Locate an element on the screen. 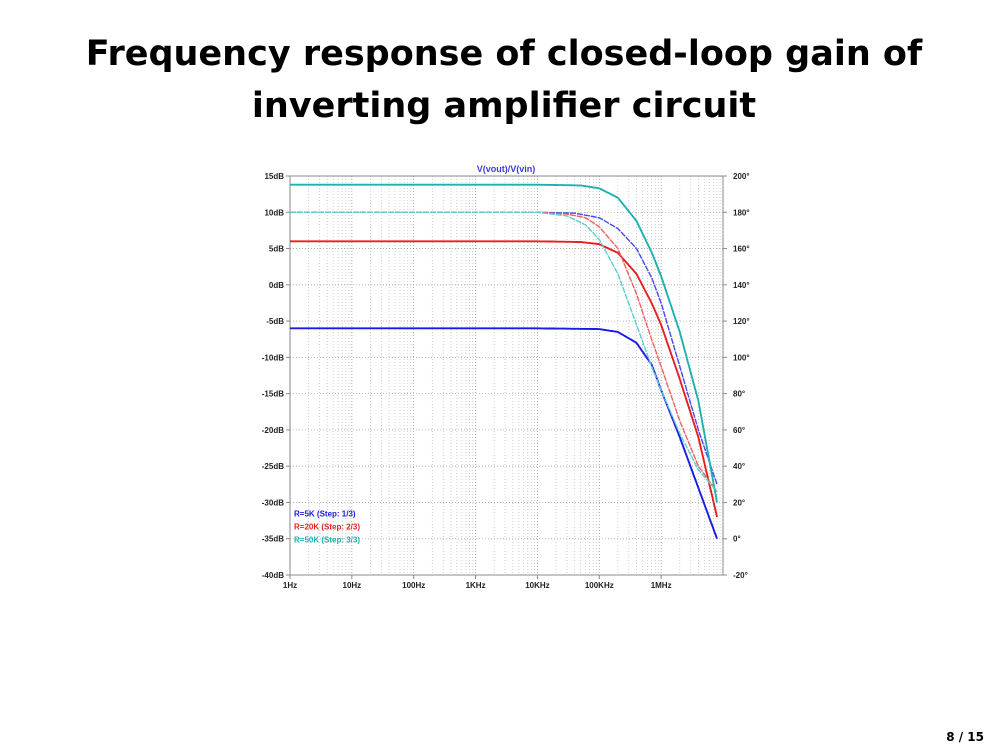 The image size is (1008, 756). x-tick-label: 100KHz is located at coordinates (599, 585).